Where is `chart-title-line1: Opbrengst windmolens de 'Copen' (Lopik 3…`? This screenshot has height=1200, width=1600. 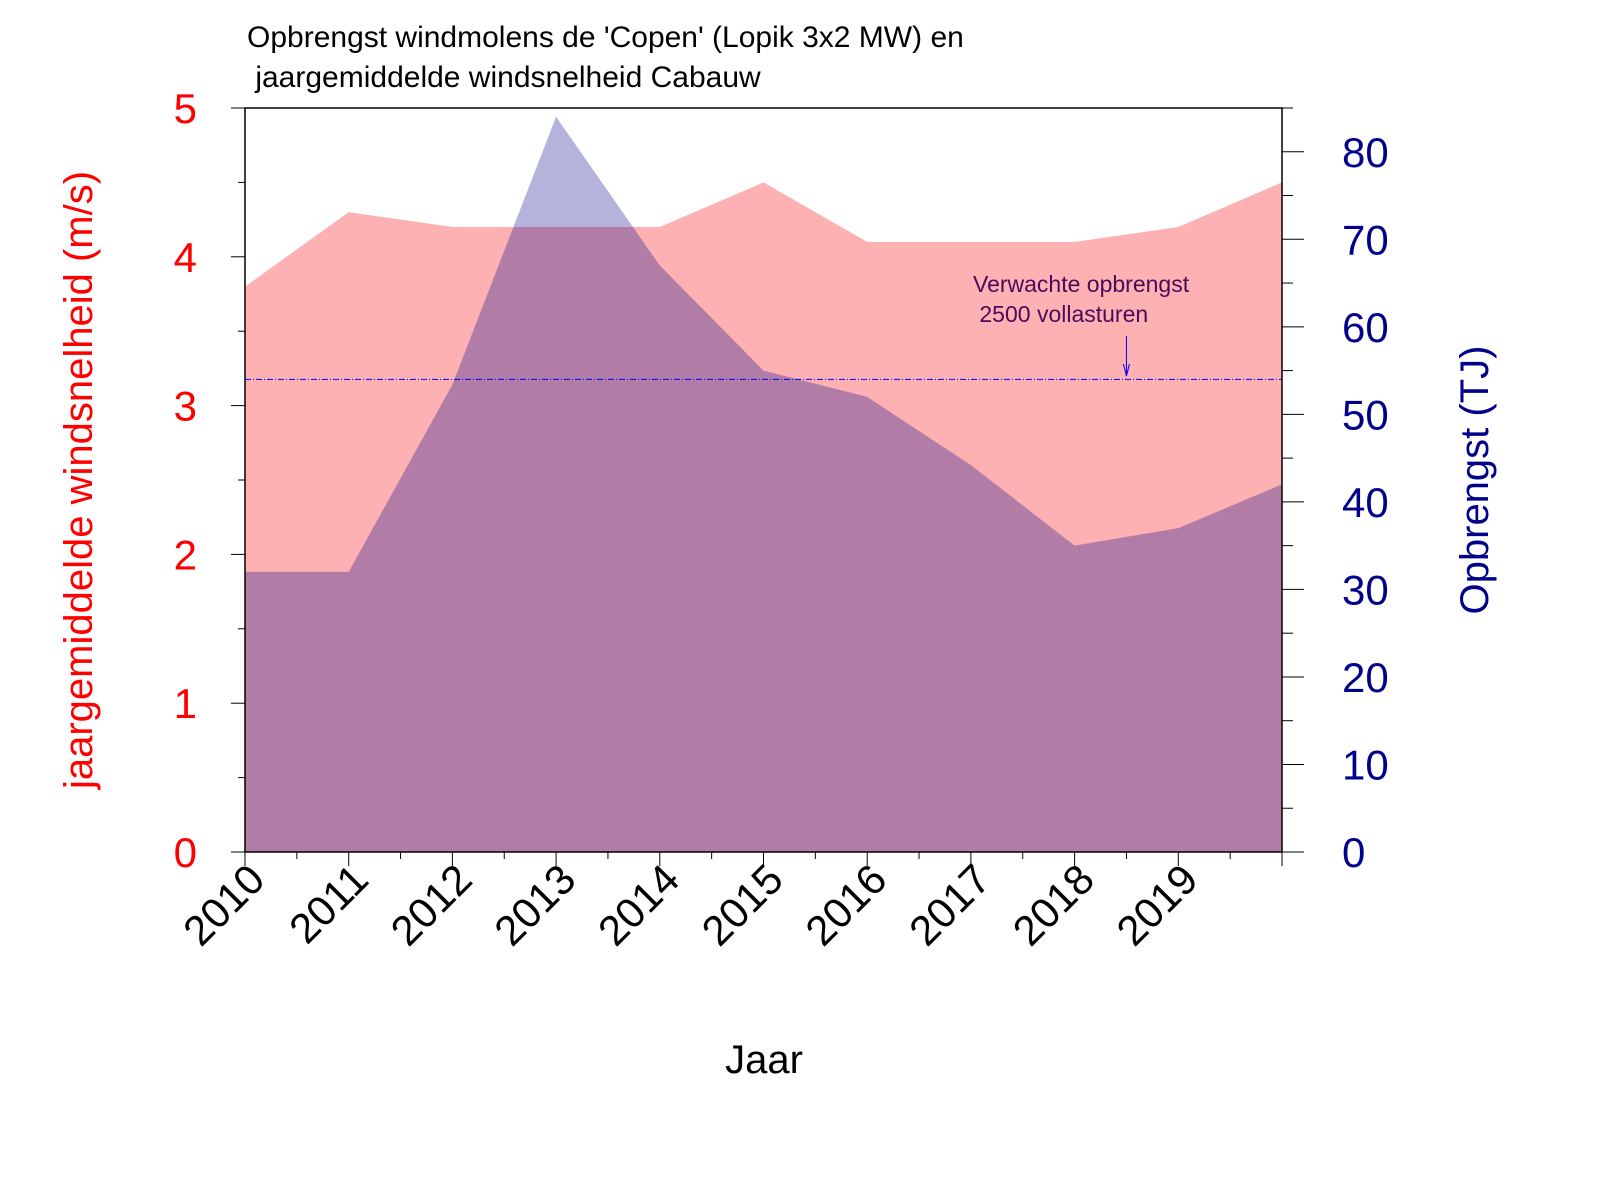 chart-title-line1: Opbrengst windmolens de 'Copen' (Lopik 3… is located at coordinates (605, 37).